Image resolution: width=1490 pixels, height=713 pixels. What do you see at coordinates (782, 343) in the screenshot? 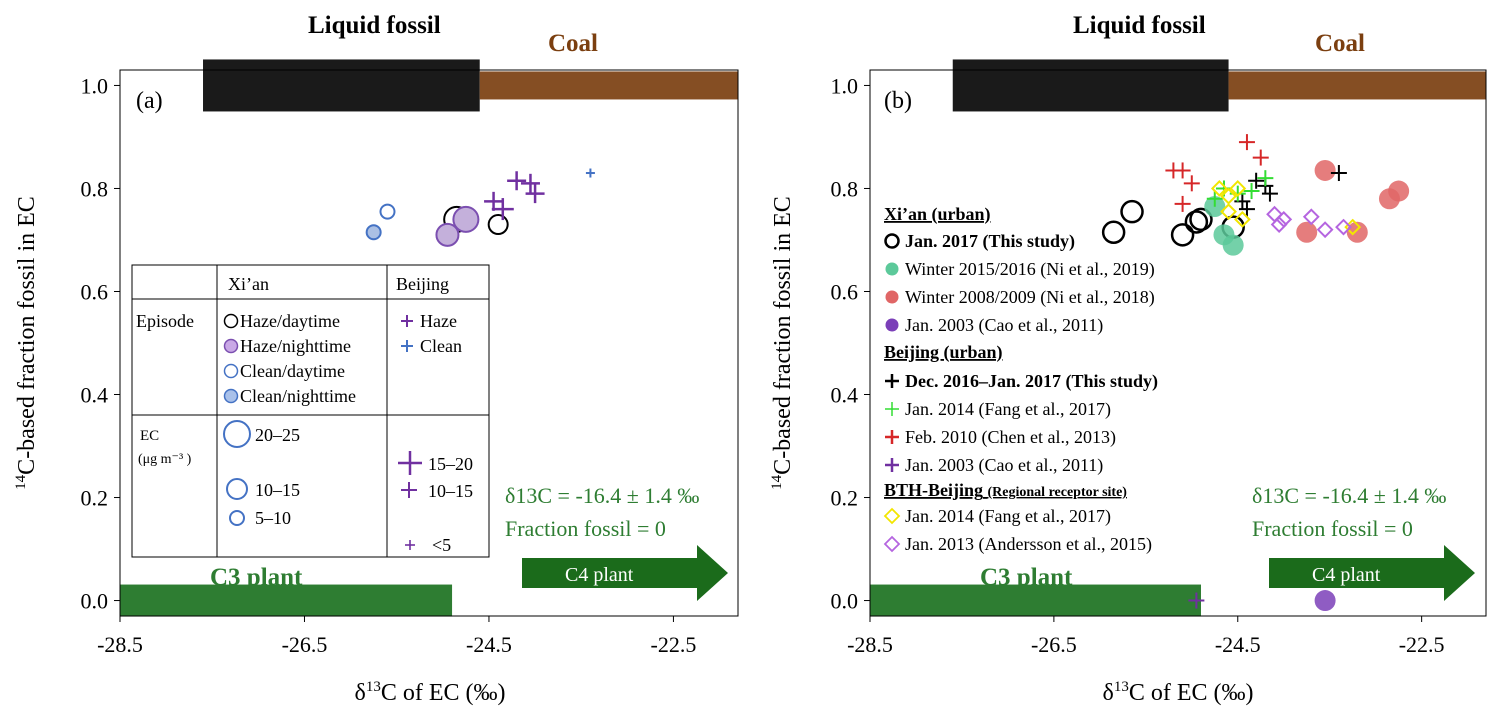
I see `y-axis-label-b: 14C-based fraction fossil in EC` at bounding box center [782, 343].